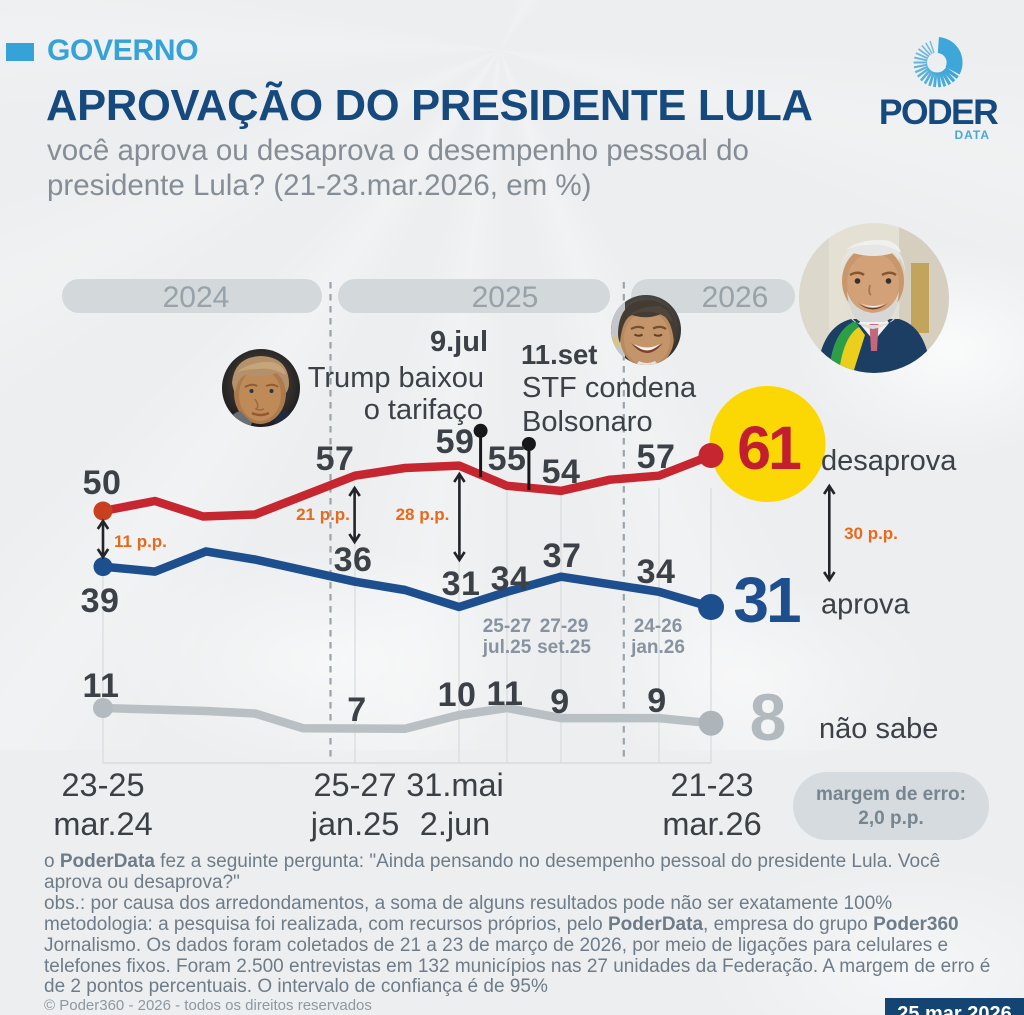 The image size is (1024, 1015). Describe the element at coordinates (609, 388) in the screenshot. I see `svg-text: STF condena` at that location.